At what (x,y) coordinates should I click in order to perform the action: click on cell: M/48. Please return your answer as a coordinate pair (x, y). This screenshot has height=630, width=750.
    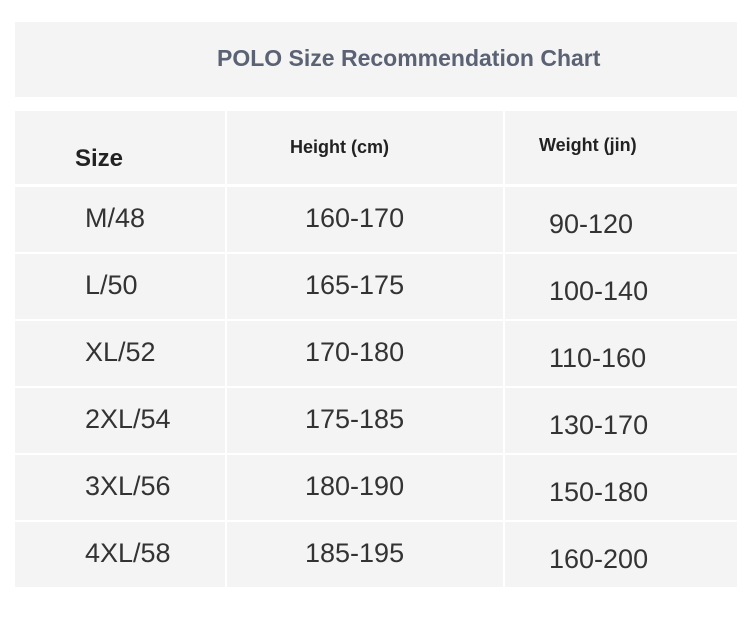
    Looking at the image, I should click on (120, 219).